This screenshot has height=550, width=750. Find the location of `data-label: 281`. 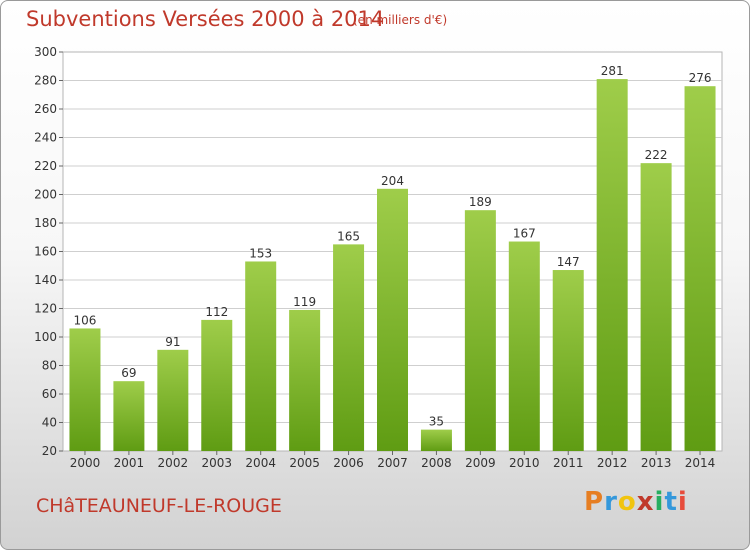

data-label: 281 is located at coordinates (612, 71).